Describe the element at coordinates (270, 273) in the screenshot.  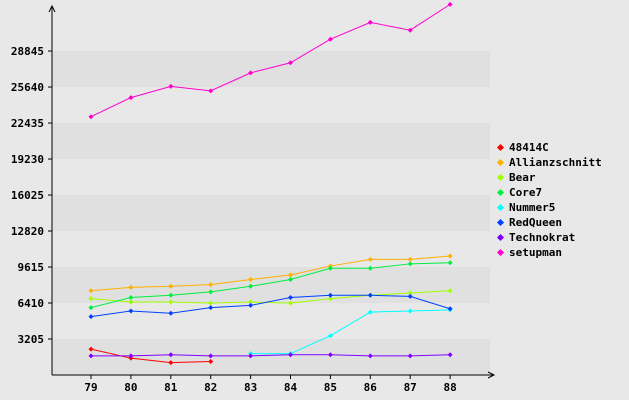
I see `series-line-allianzschnitt` at that location.